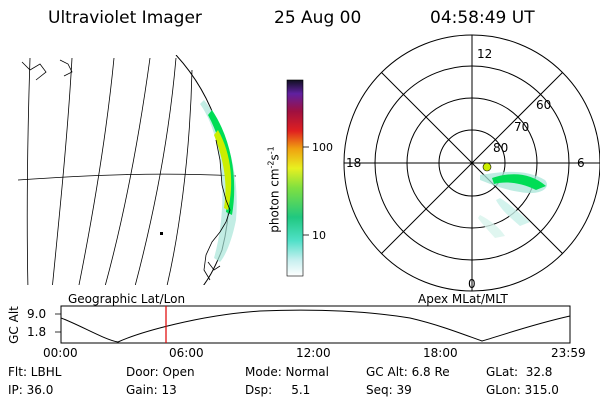 Image resolution: width=600 pixels, height=400 pixels. I want to click on x-tick-0600: 06:00, so click(186, 353).